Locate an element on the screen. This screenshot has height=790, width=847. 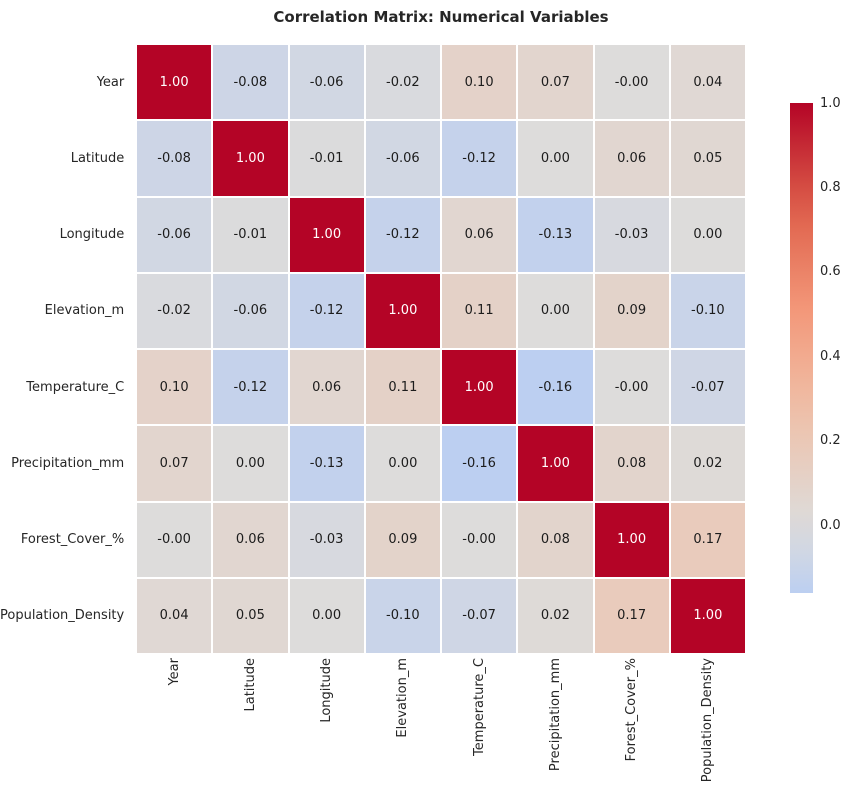
x-axis-label: Elevation_m is located at coordinates (403, 698).